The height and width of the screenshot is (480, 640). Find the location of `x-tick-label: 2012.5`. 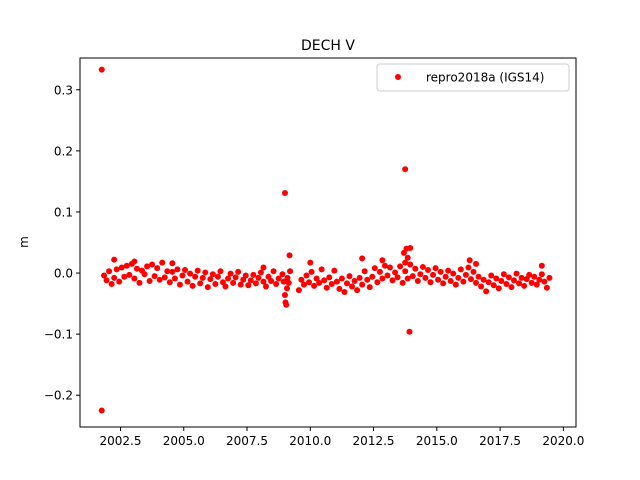

x-tick-label: 2012.5 is located at coordinates (374, 441).